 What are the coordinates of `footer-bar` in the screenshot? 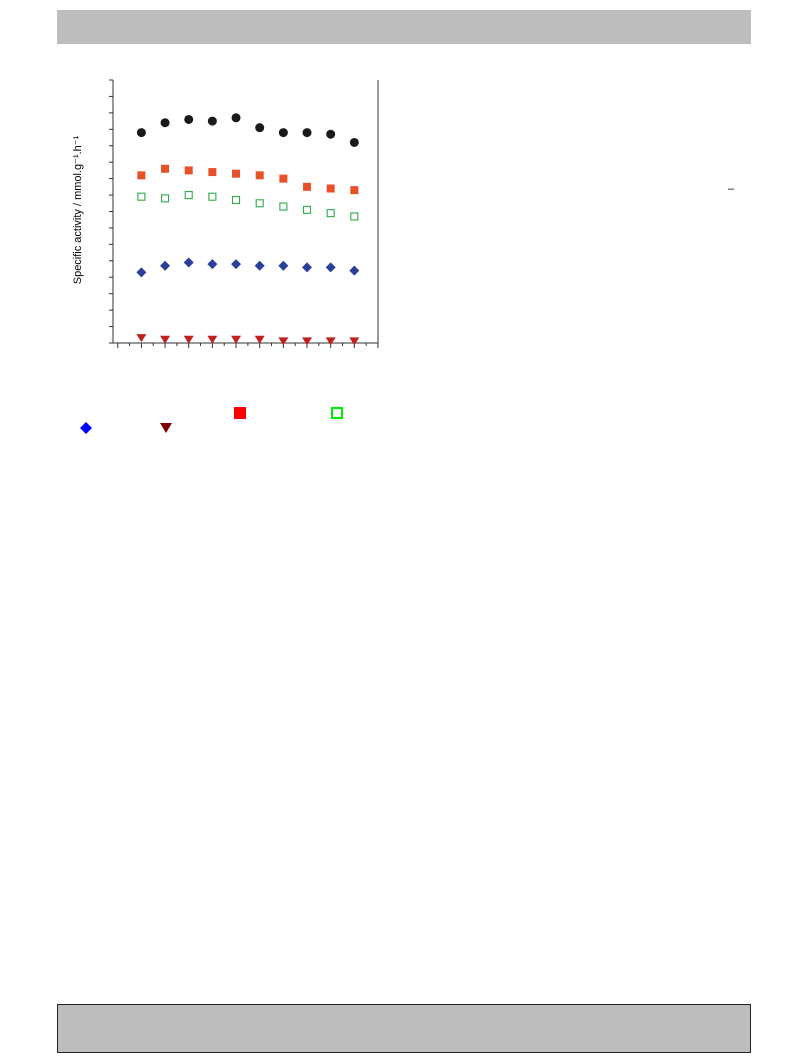 It's located at (404, 1028).